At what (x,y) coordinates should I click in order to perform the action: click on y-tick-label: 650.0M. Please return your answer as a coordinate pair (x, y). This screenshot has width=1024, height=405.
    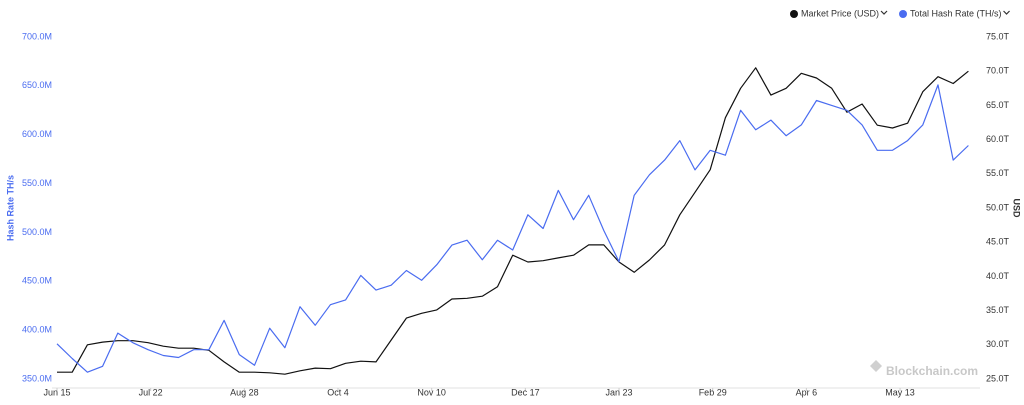
    Looking at the image, I should click on (37, 85).